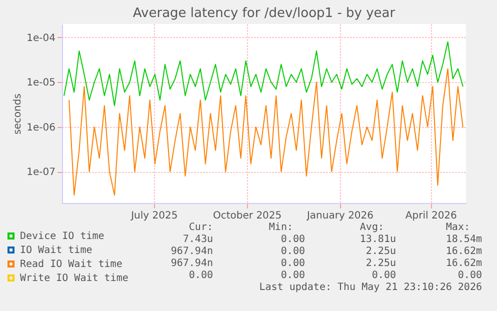 Image resolution: width=497 pixels, height=311 pixels. Describe the element at coordinates (370, 287) in the screenshot. I see `text: Last update: Thu May 21 23:10:26 2026` at that location.